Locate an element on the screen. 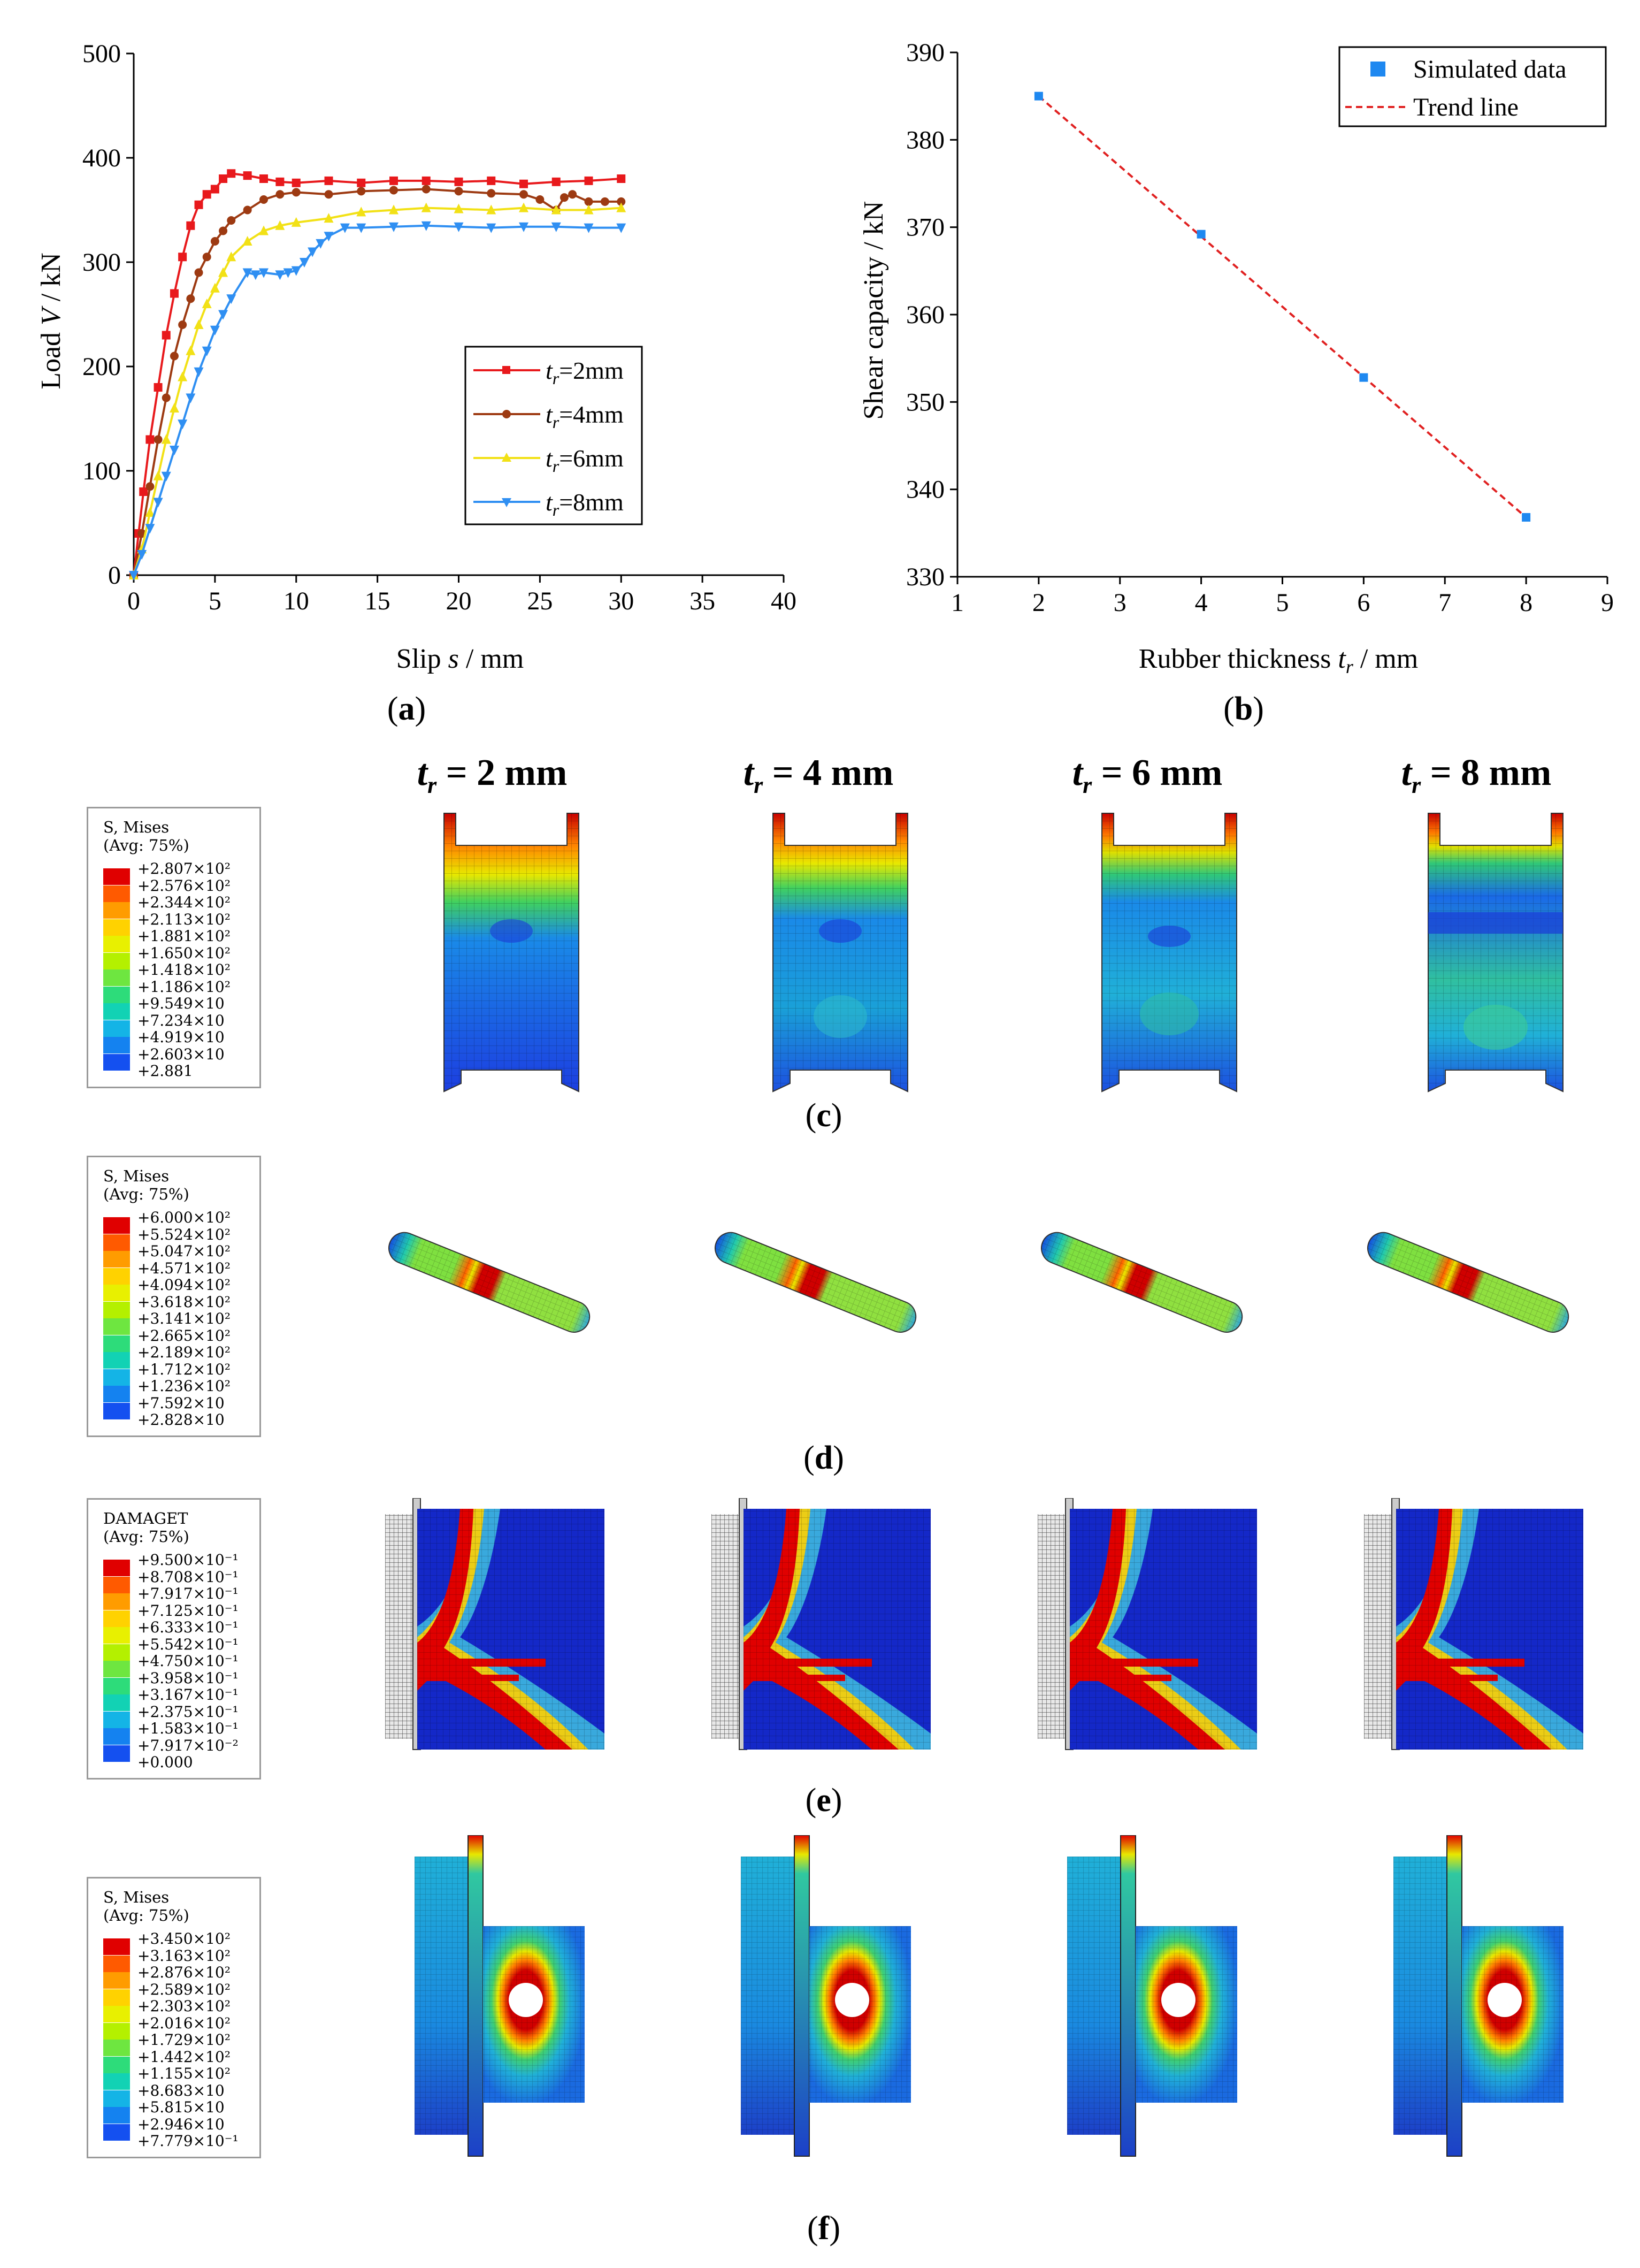  row-d-contours is located at coordinates (978, 1282).